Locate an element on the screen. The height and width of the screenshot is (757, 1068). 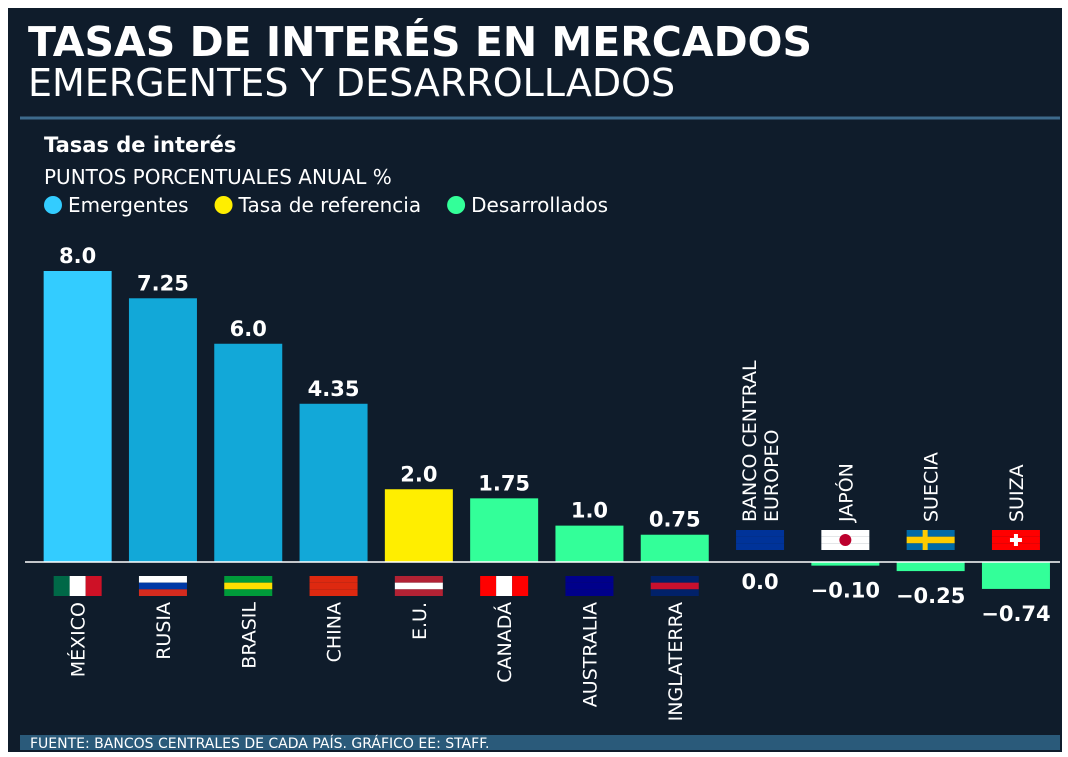
value-label: −0.10 is located at coordinates (845, 591).